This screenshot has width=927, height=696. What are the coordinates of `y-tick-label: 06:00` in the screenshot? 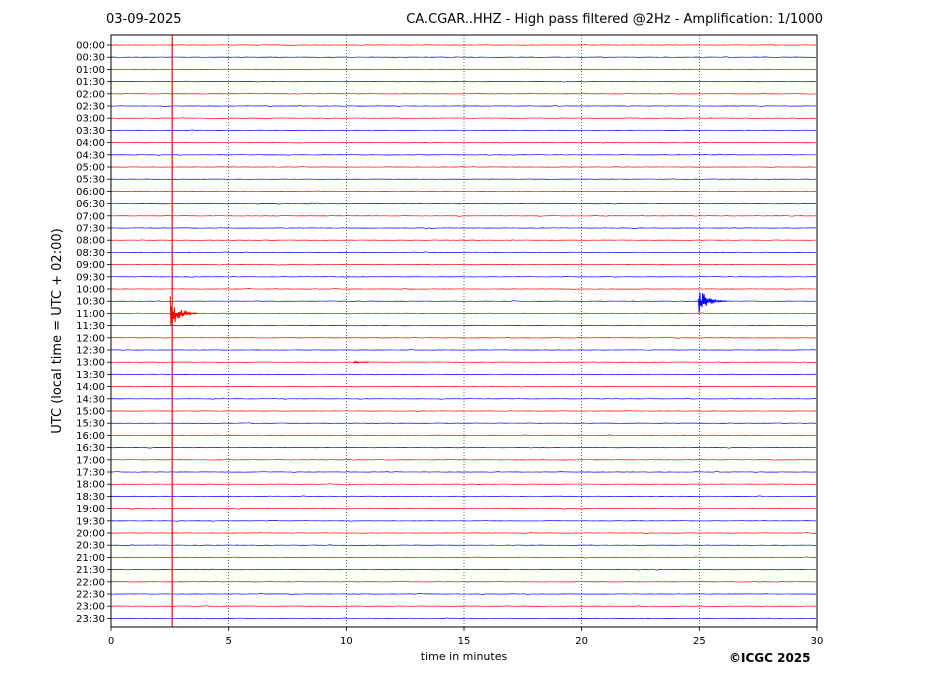 It's located at (90, 192).